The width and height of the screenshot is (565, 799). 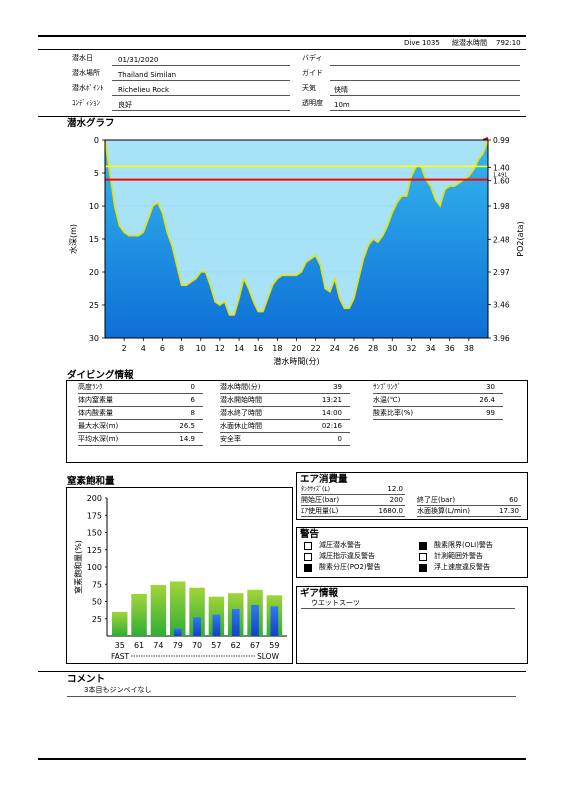 I want to click on x-tick-label: 12, so click(x=220, y=348).